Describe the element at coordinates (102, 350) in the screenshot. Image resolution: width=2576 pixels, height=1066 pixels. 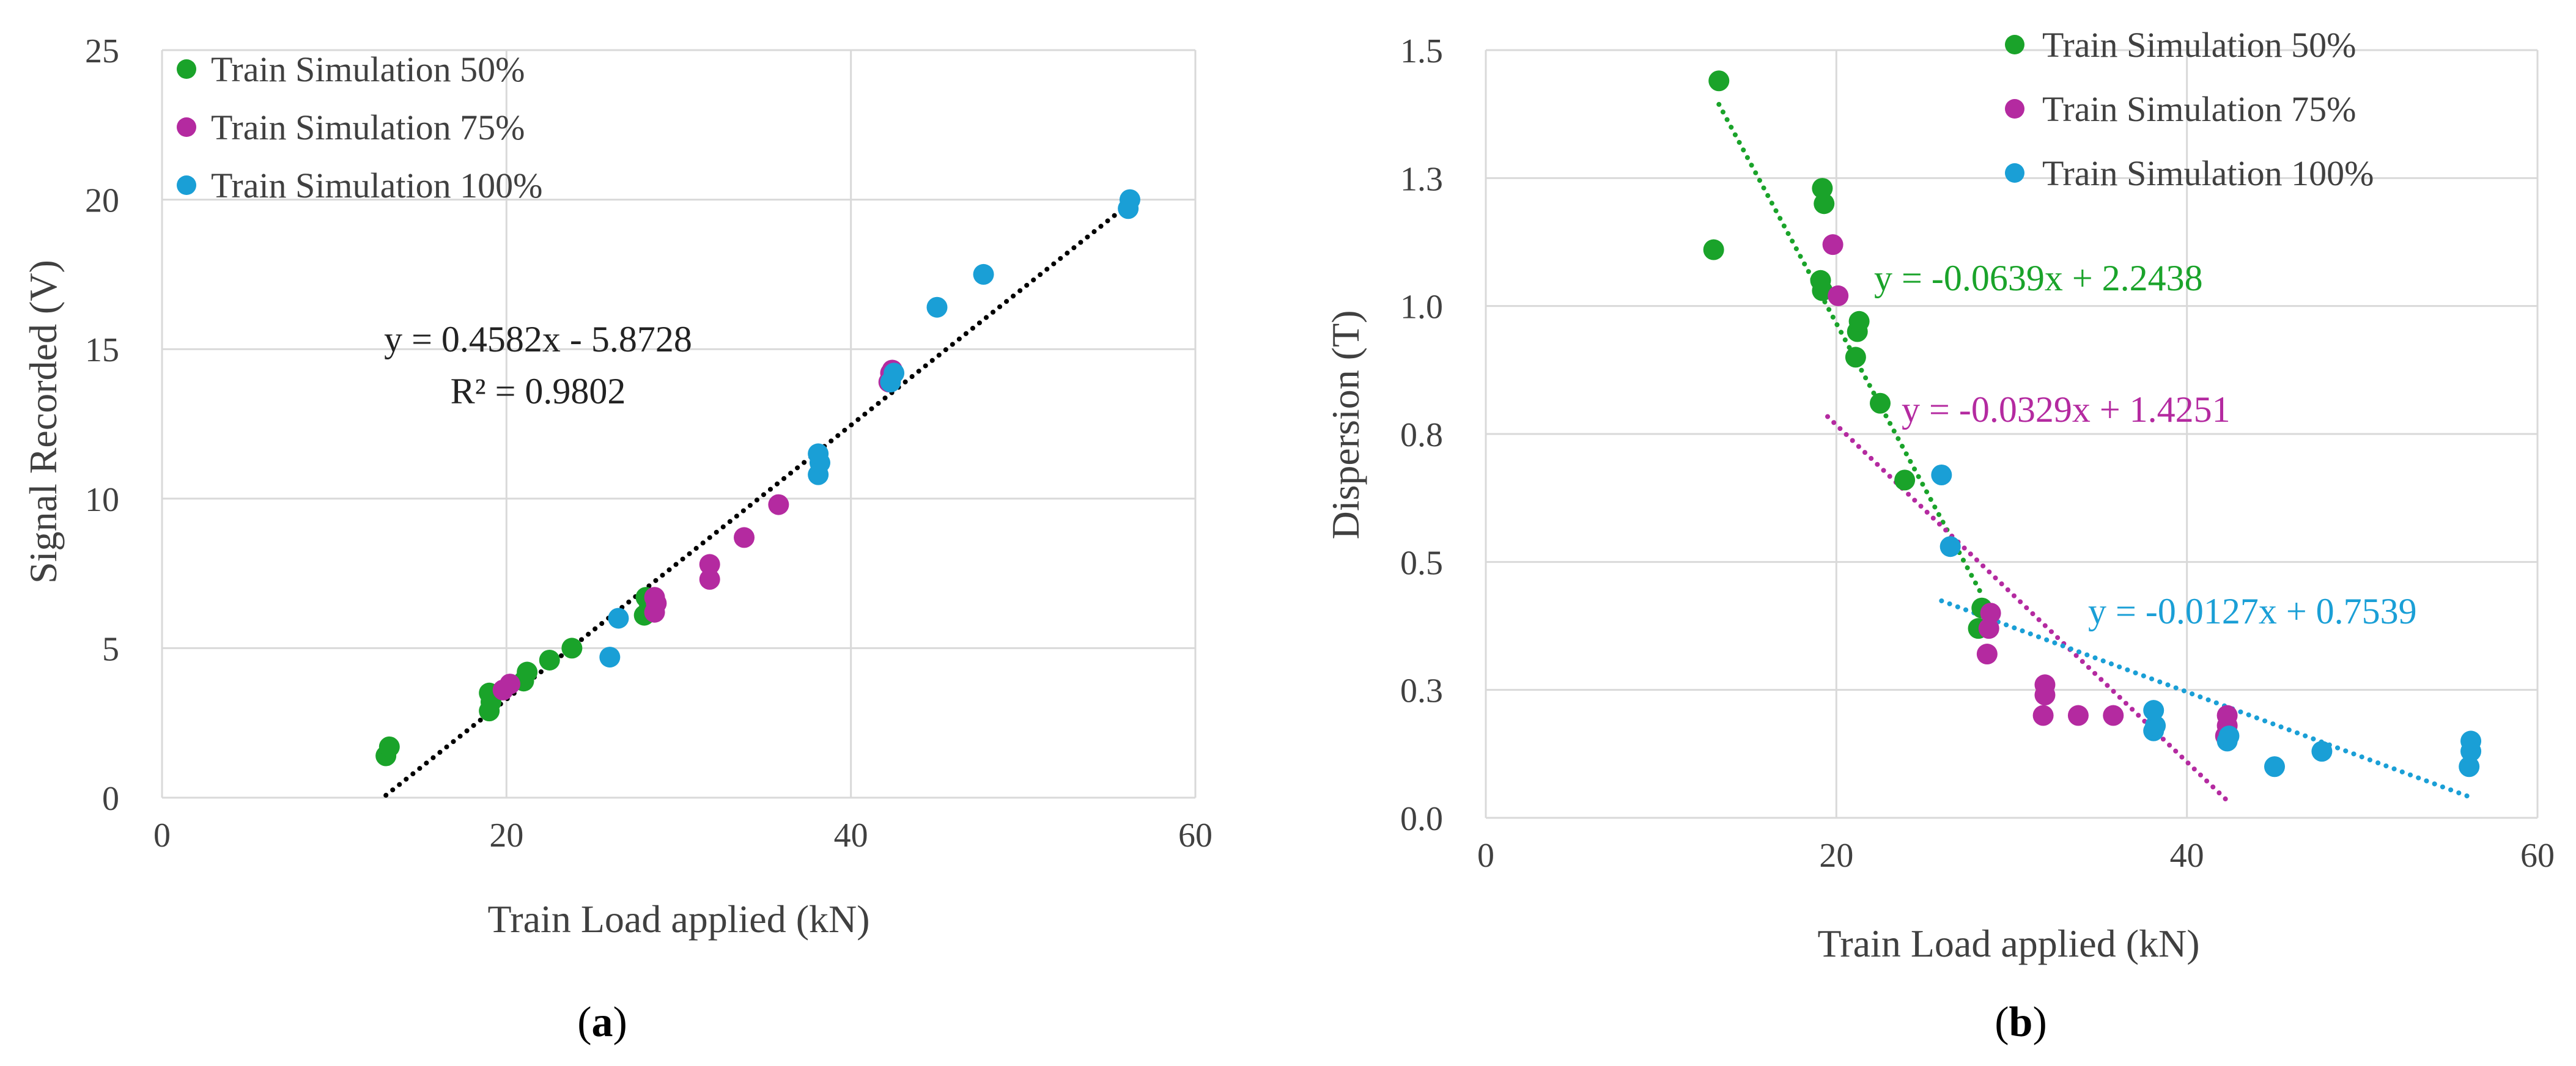
I see `y-tick-label-a: 15` at that location.